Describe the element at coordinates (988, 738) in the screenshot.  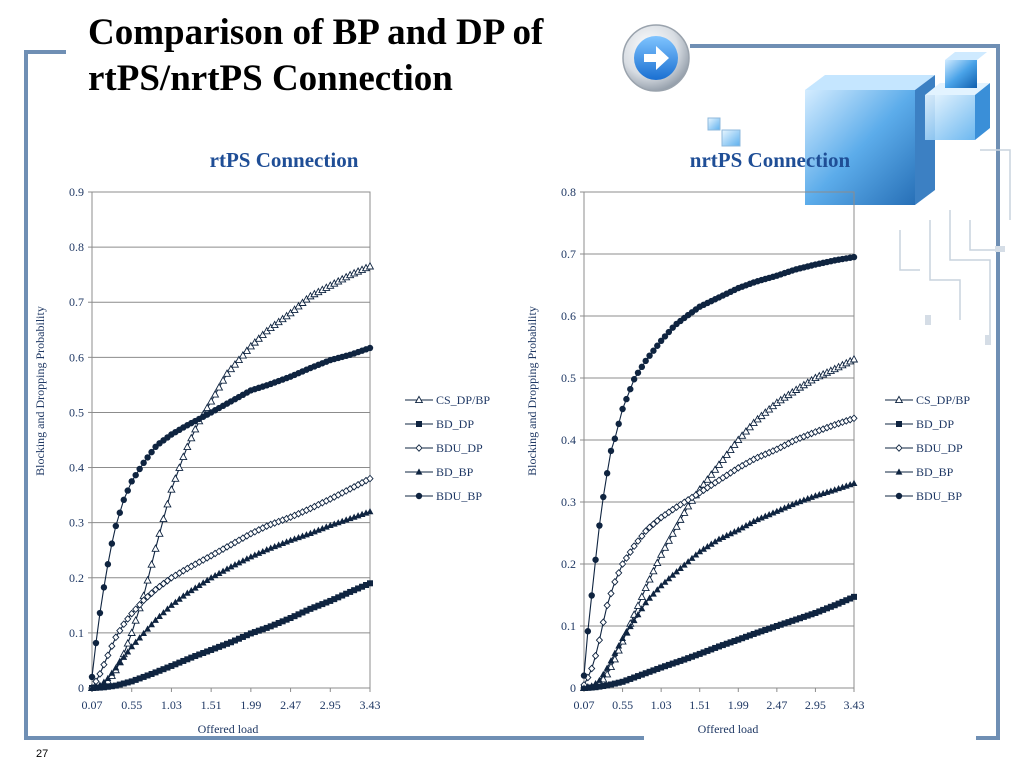
I see `slide-frame-bottom-right` at that location.